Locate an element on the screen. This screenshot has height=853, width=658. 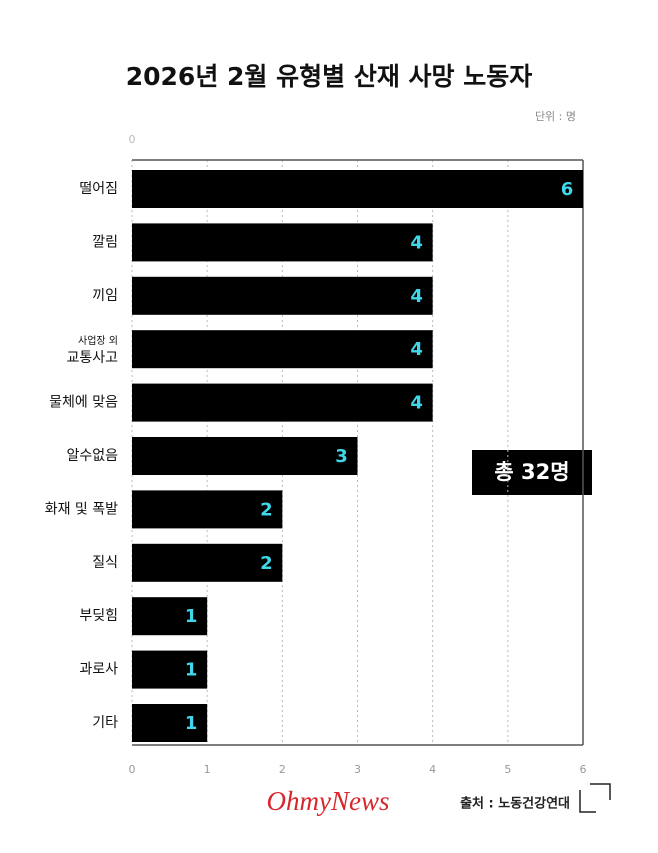
annotation-box is located at coordinates (532, 472).